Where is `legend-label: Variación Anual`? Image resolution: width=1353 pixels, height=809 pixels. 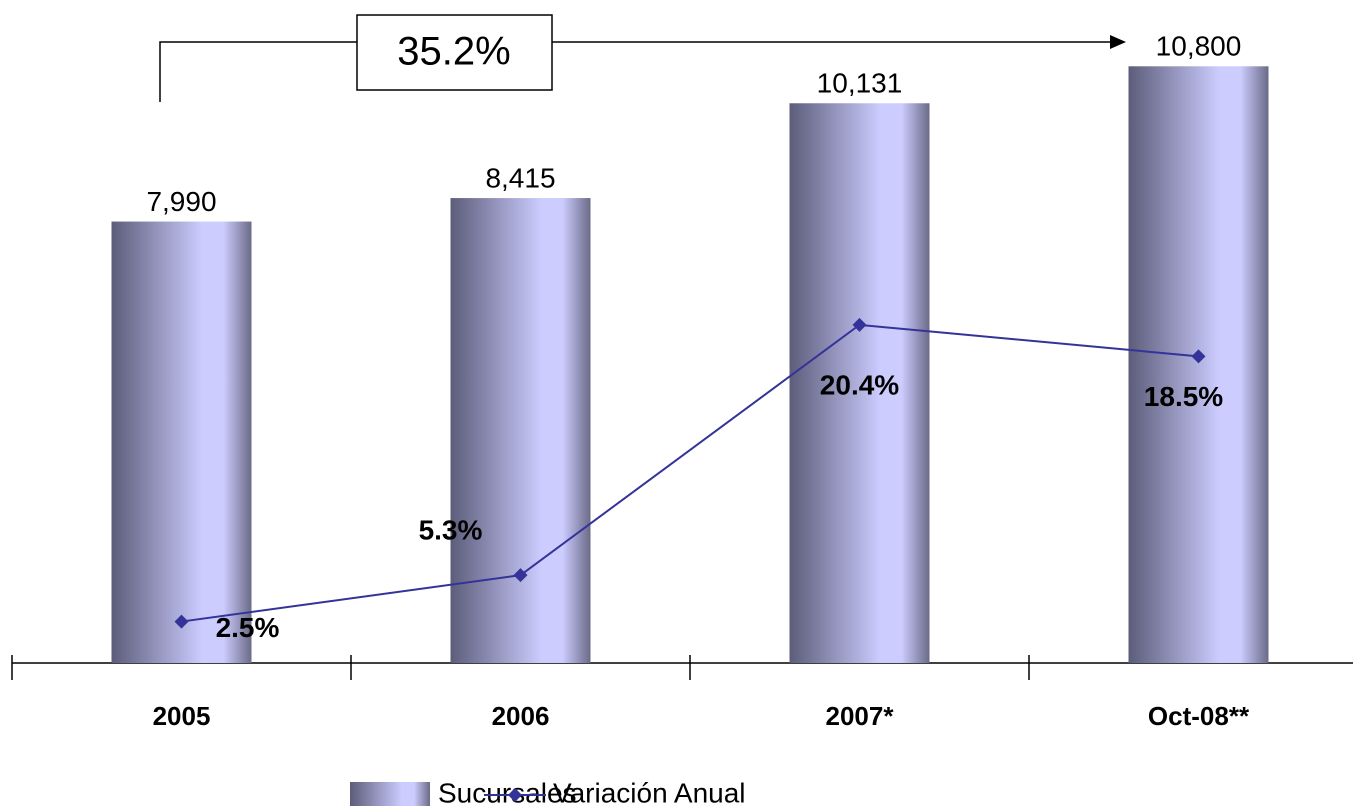 legend-label: Variación Anual is located at coordinates (649, 792).